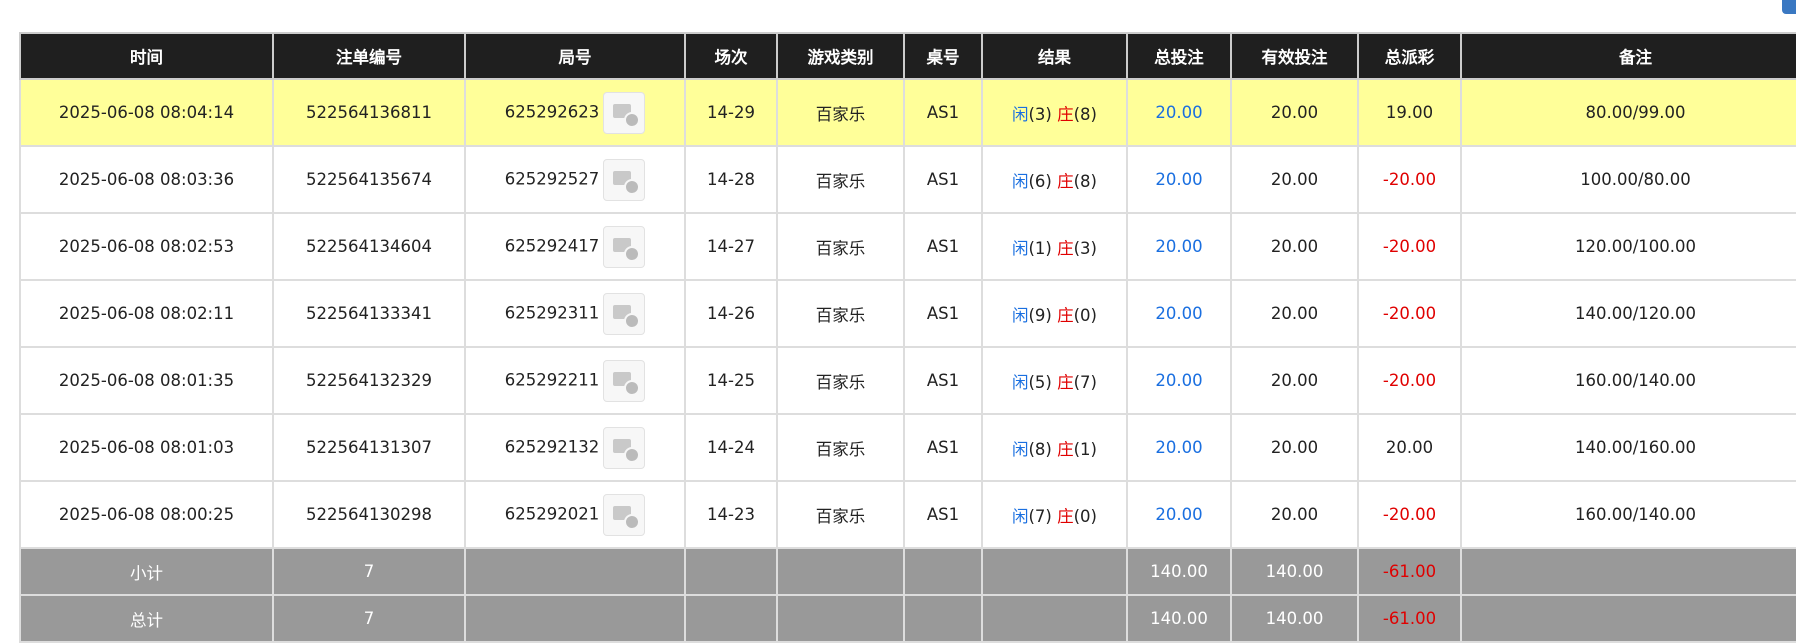  What do you see at coordinates (1054, 246) in the screenshot?
I see `result-cell: 闲(1) 庄(3)` at bounding box center [1054, 246].